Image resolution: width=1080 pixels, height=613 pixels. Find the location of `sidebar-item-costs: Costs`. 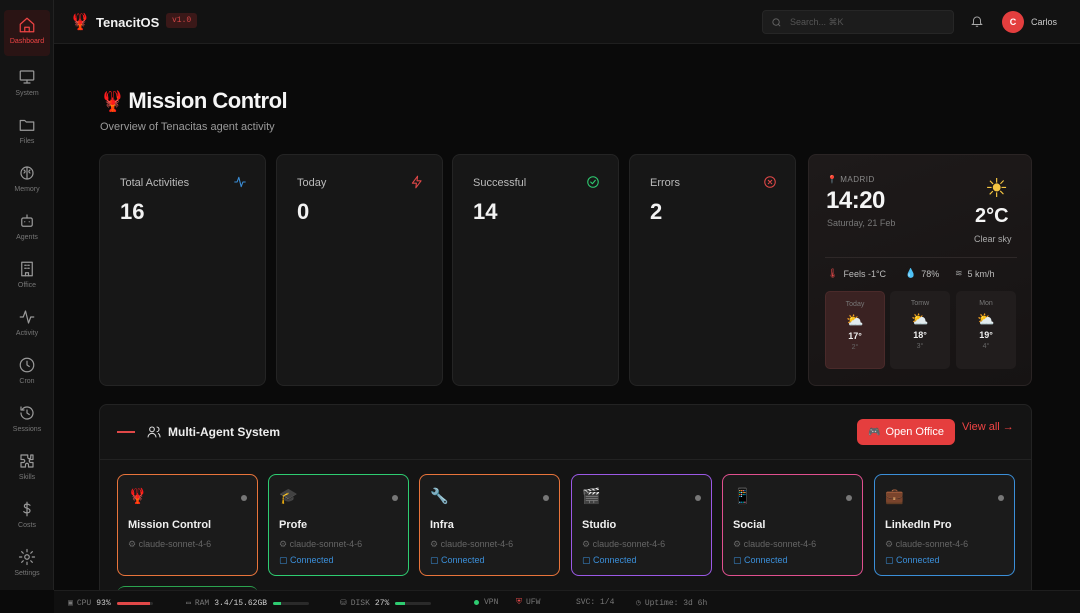

sidebar-item-costs: Costs is located at coordinates (27, 517).